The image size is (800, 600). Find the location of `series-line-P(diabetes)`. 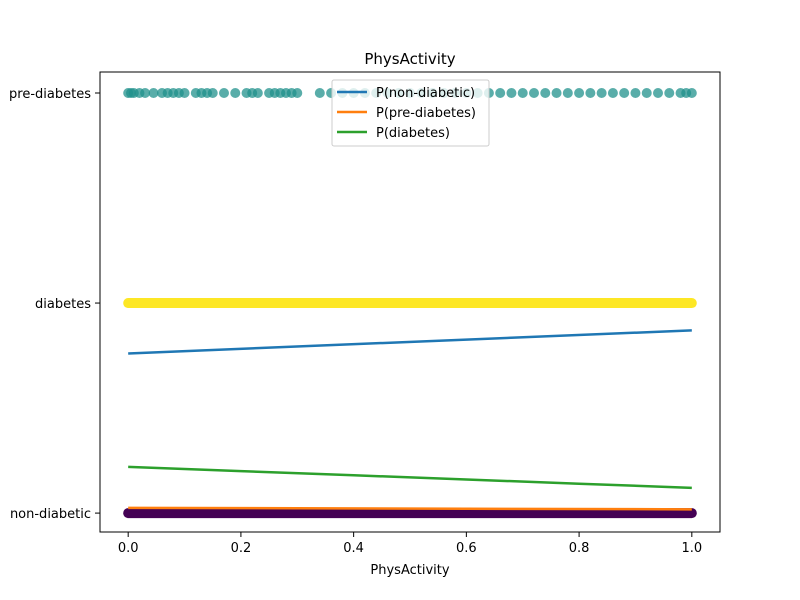

series-line-P(diabetes) is located at coordinates (410, 477).